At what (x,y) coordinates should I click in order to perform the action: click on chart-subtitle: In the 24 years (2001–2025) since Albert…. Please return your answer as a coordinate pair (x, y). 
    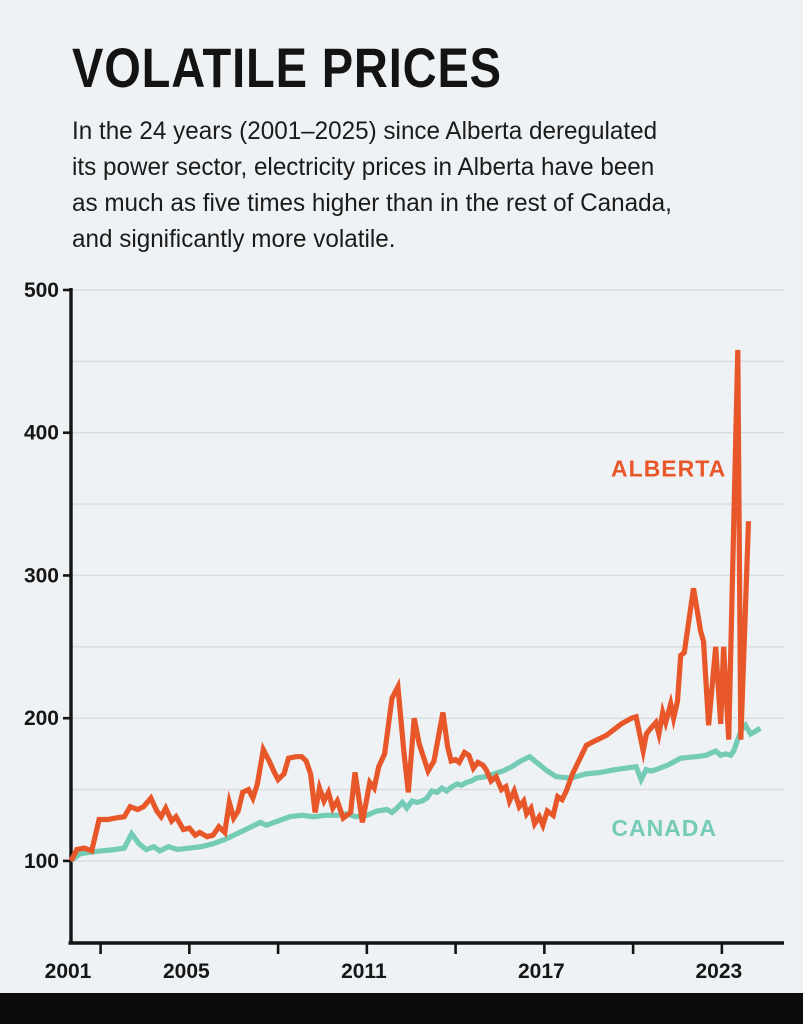
    Looking at the image, I should click on (372, 185).